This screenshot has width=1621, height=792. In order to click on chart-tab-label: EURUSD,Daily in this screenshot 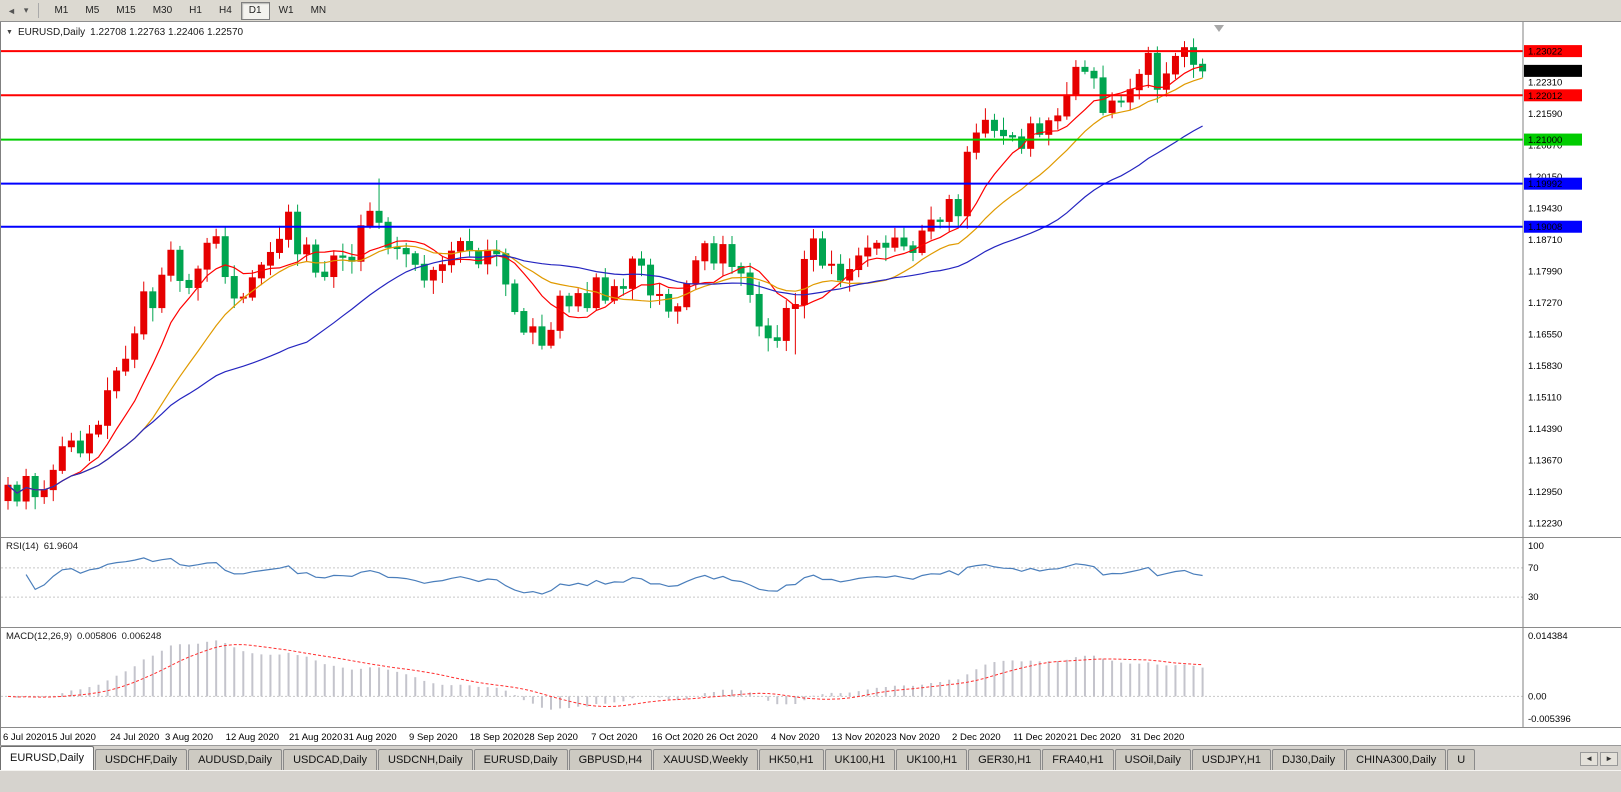, I will do `click(520, 759)`.